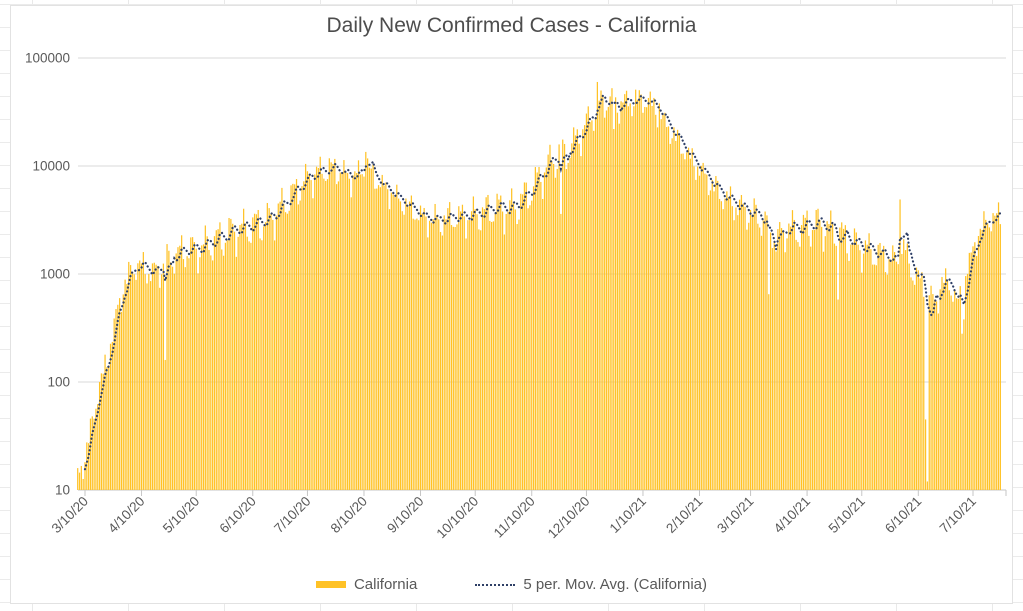  Describe the element at coordinates (385, 584) in the screenshot. I see `legend-label-california: California` at that location.